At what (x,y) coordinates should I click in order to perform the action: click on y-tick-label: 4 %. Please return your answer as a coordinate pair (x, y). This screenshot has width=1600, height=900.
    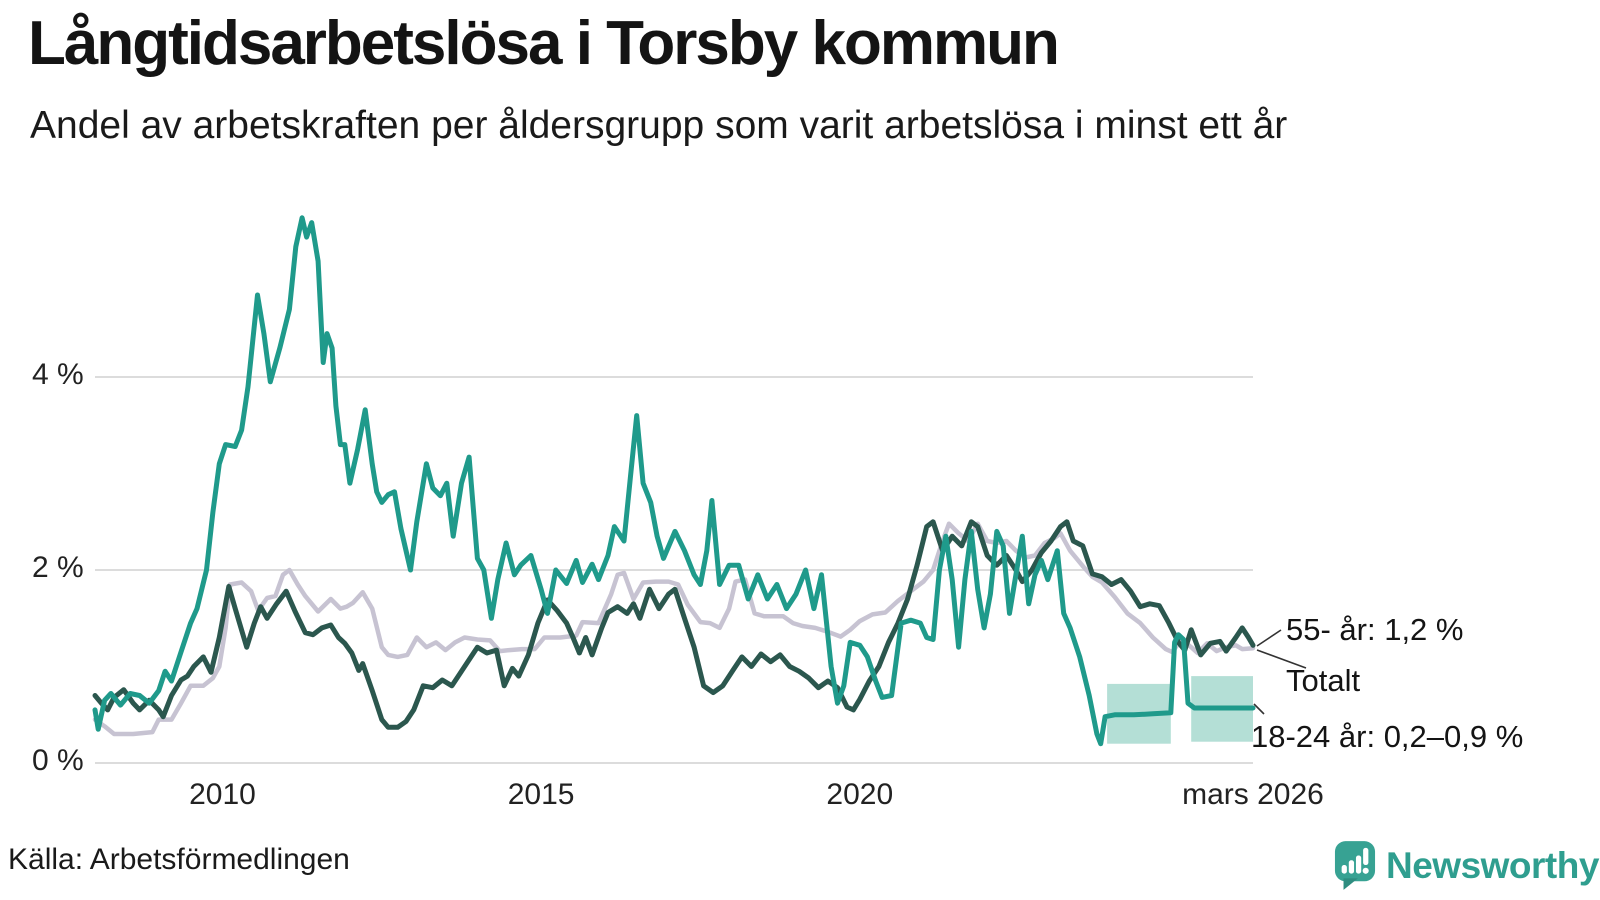
    Looking at the image, I should click on (58, 374).